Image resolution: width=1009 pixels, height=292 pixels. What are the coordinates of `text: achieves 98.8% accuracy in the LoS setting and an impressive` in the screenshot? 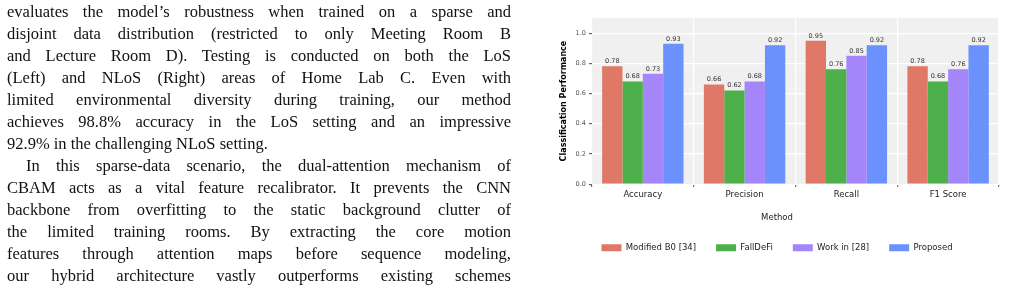 It's located at (259, 122).